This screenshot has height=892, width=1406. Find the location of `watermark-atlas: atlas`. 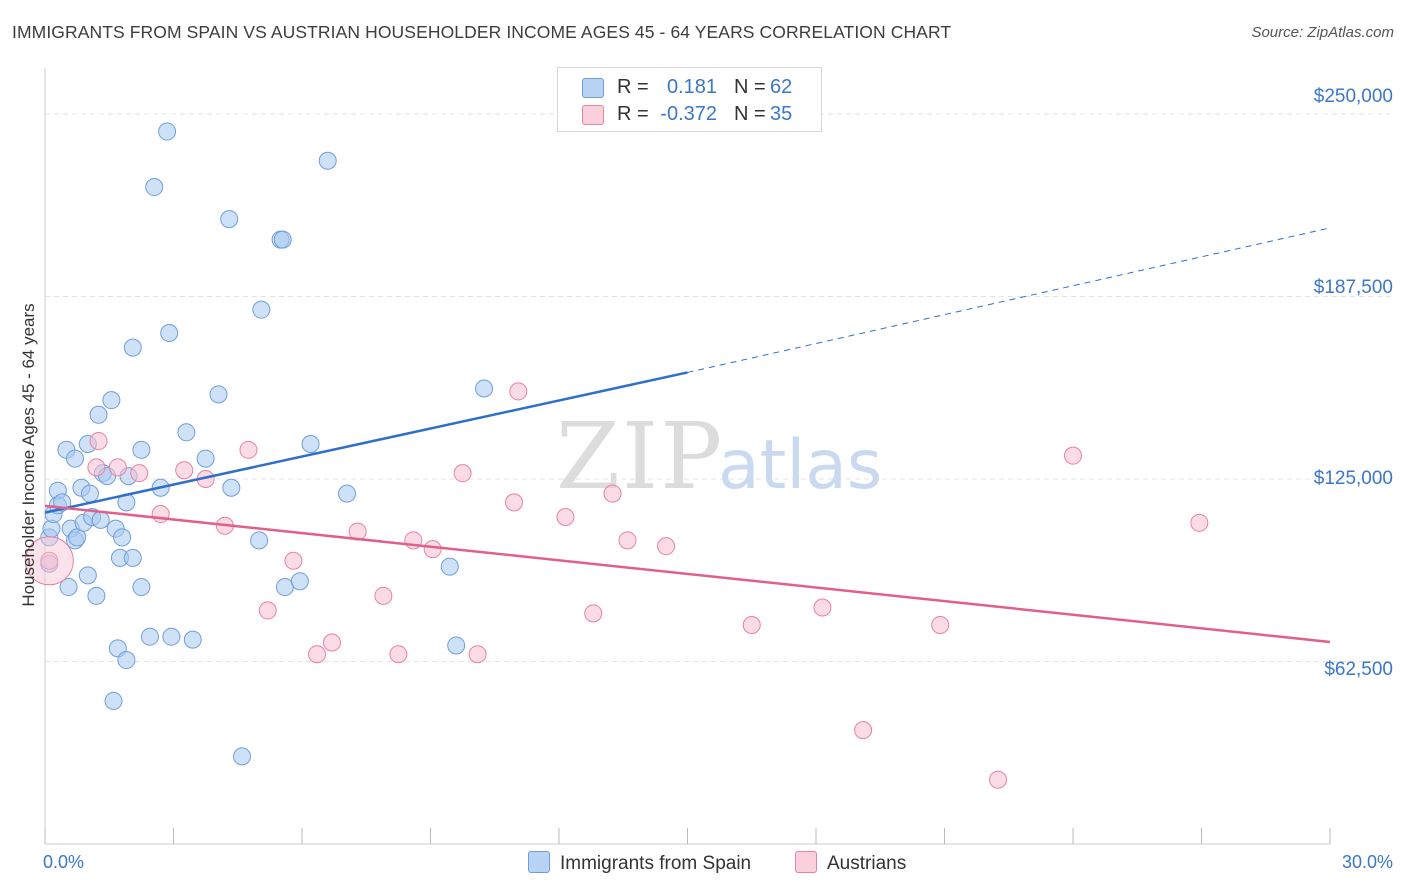

watermark-atlas: atlas is located at coordinates (800, 465).